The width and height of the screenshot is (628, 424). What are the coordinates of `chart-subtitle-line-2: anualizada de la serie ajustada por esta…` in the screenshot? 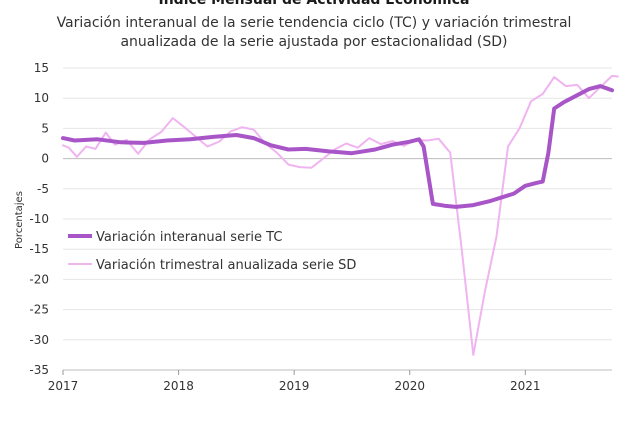 It's located at (314, 42).